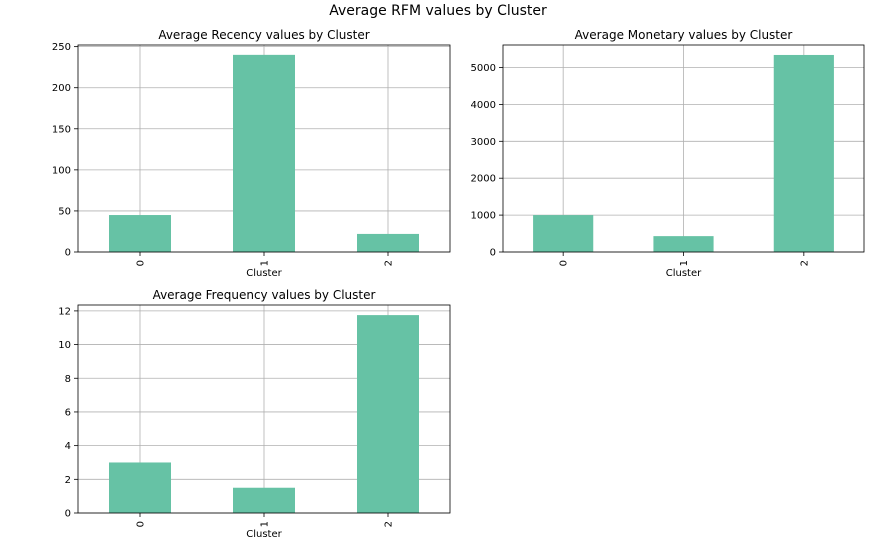 Image resolution: width=876 pixels, height=550 pixels. I want to click on recency-y-tick-label: 100, so click(61, 170).